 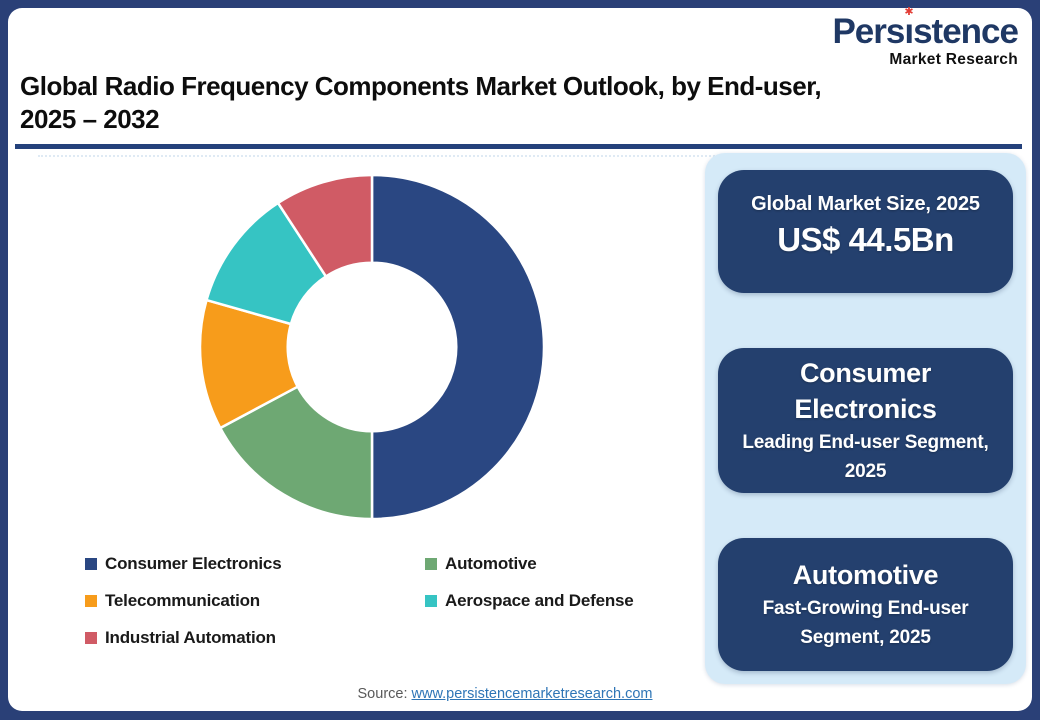 I want to click on market-size-value: US$ 44.5Bn, so click(x=865, y=239).